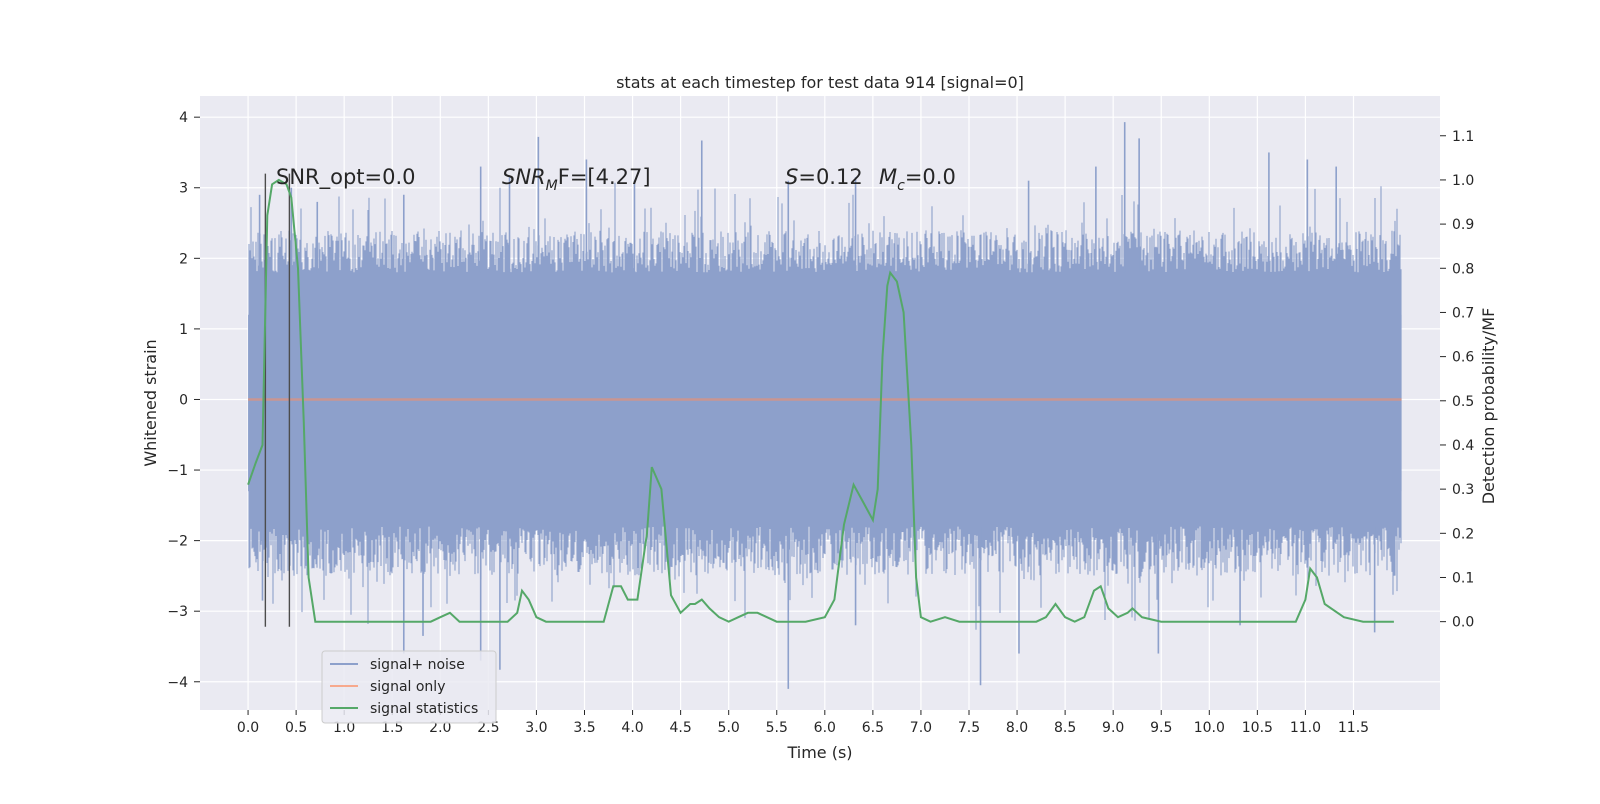 The width and height of the screenshot is (1600, 804). I want to click on legend-label-signal-only: signal only, so click(407, 687).